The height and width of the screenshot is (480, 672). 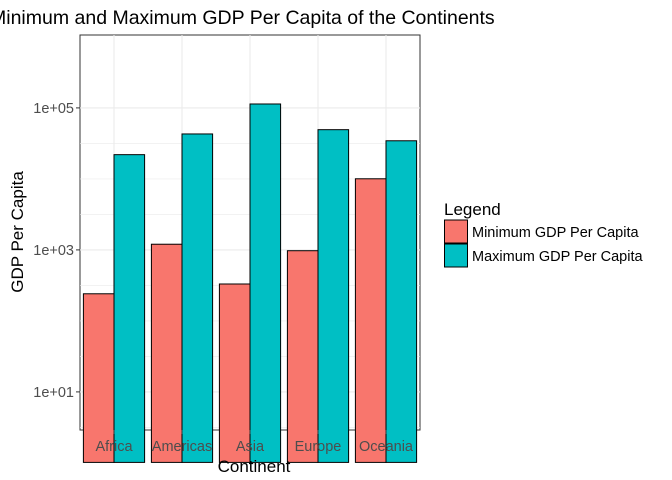 I want to click on bar-africa-max, so click(x=129, y=308).